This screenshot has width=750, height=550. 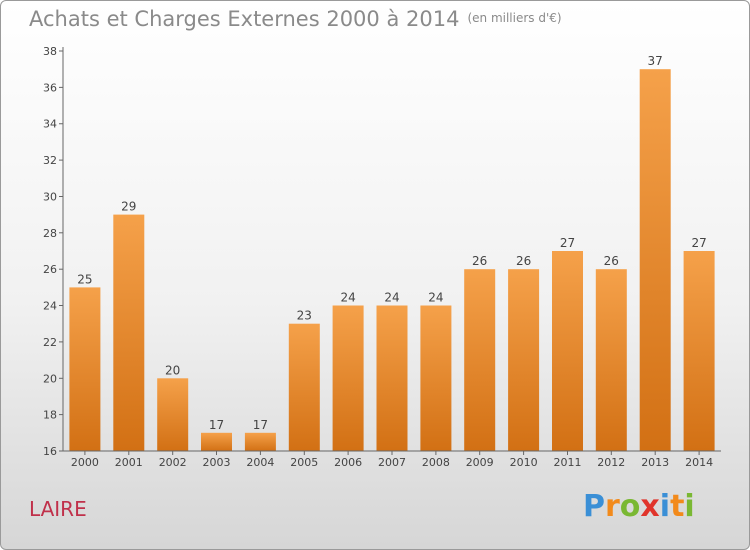 What do you see at coordinates (216, 425) in the screenshot?
I see `value-label-2003: 17` at bounding box center [216, 425].